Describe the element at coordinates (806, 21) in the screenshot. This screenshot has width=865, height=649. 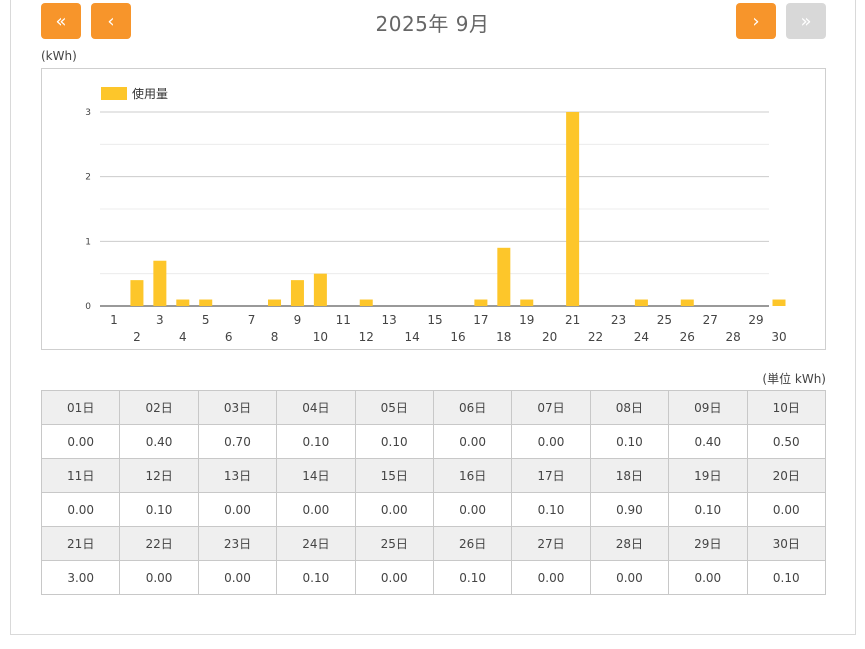
I see `last-month-button: »` at that location.